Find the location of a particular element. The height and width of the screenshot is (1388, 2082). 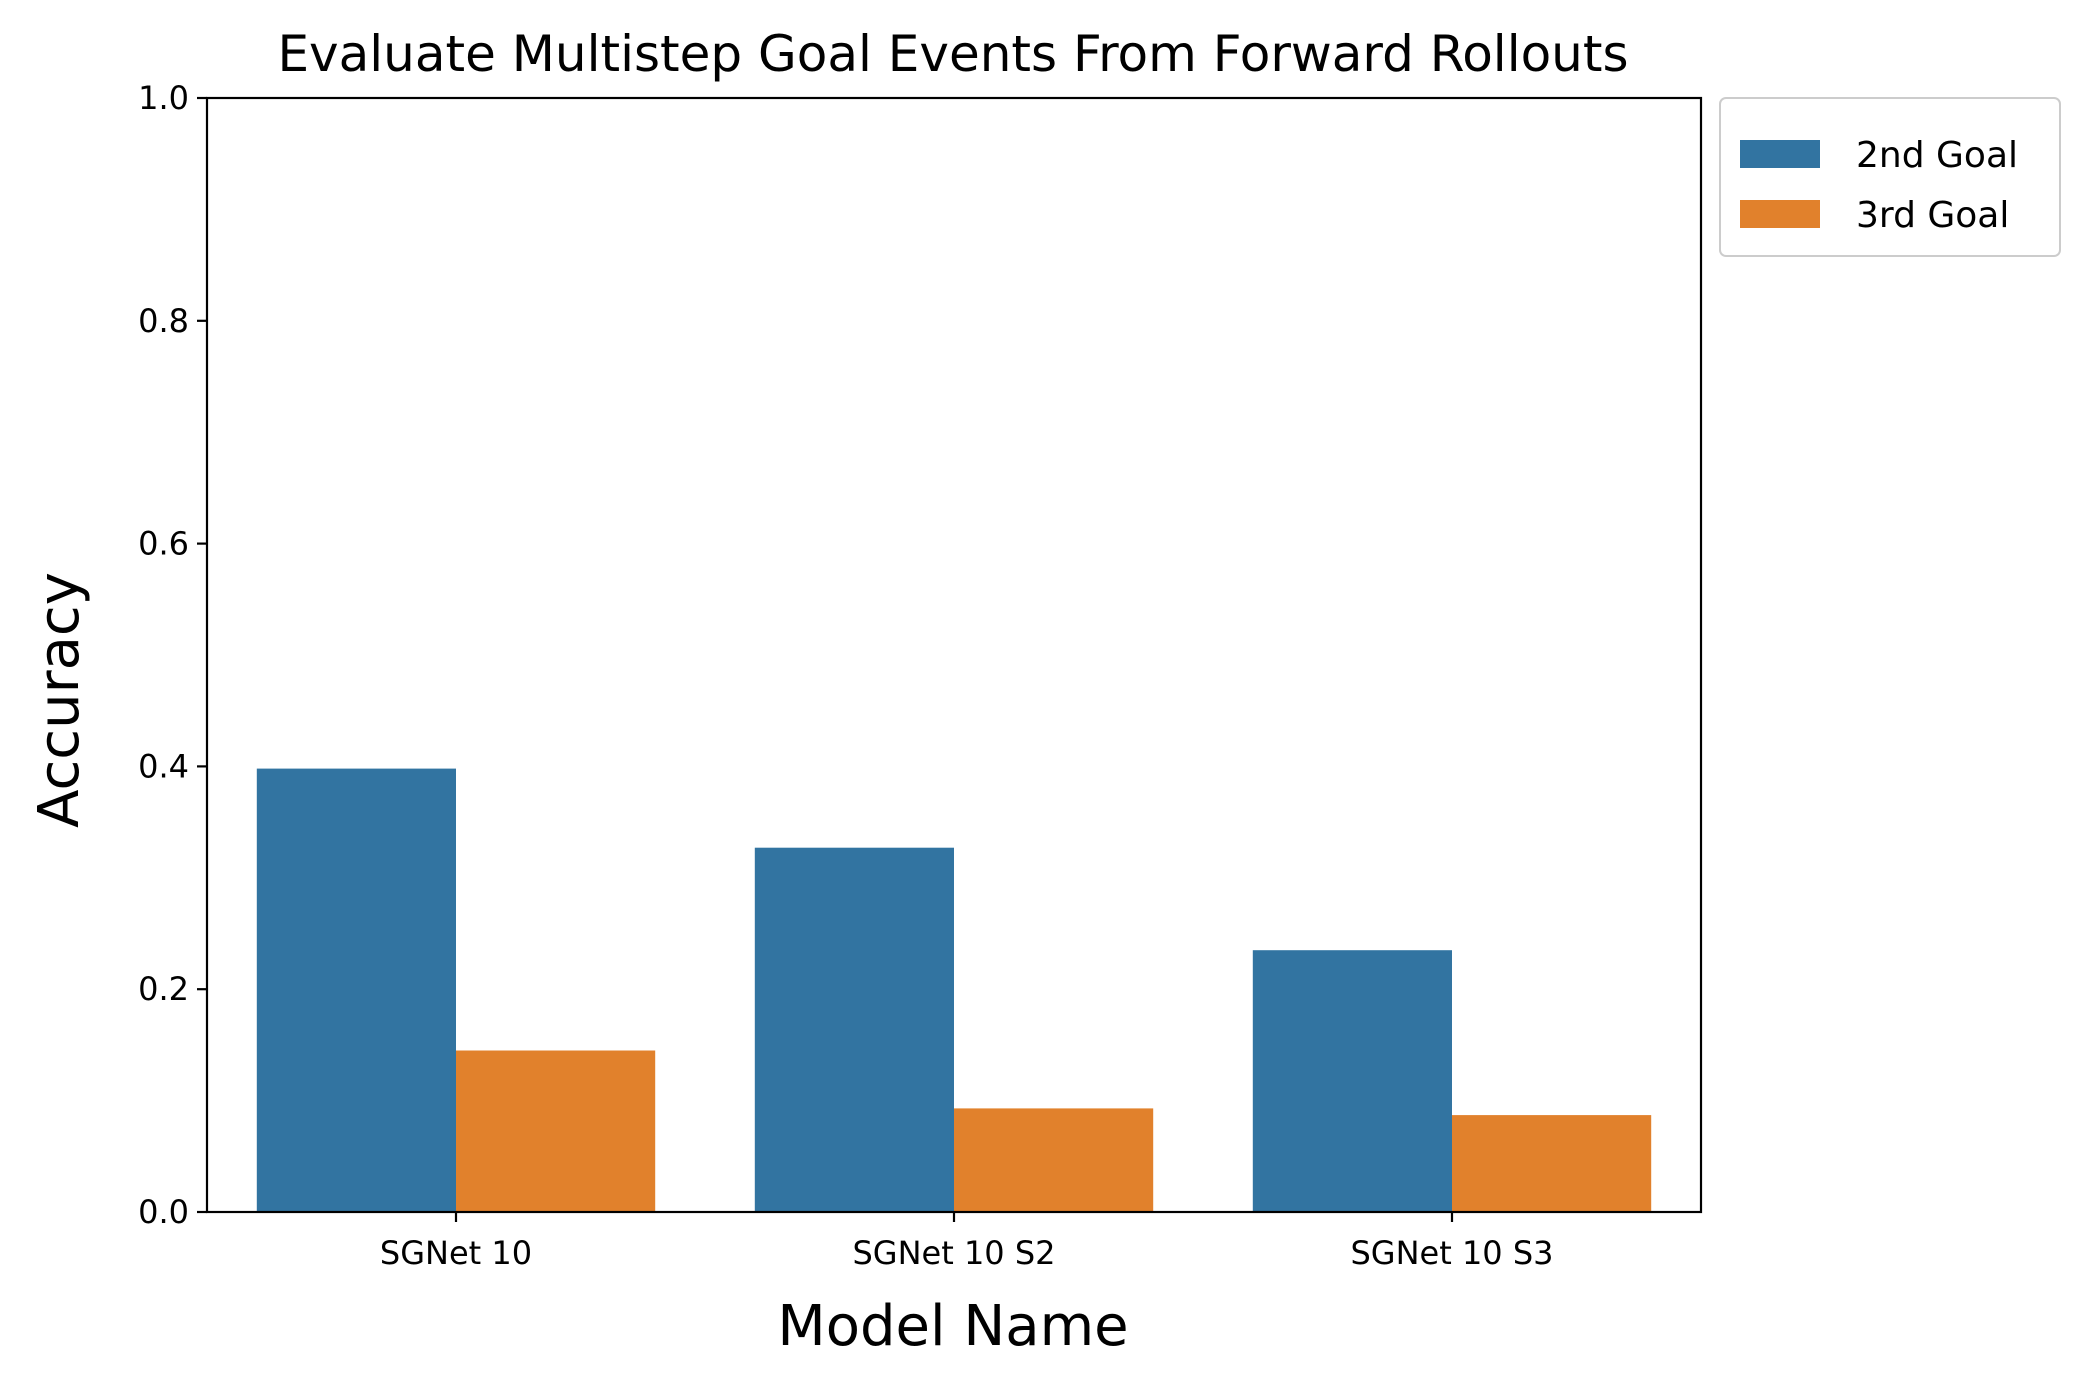

x-tick-label: SGNet 10 S3 is located at coordinates (1451, 1253).